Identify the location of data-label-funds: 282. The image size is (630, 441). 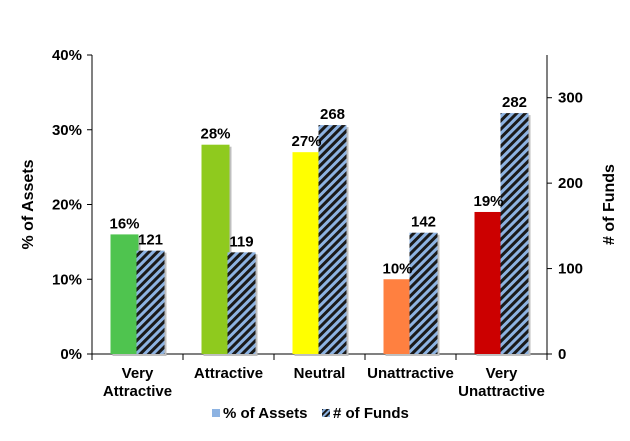
(514, 102).